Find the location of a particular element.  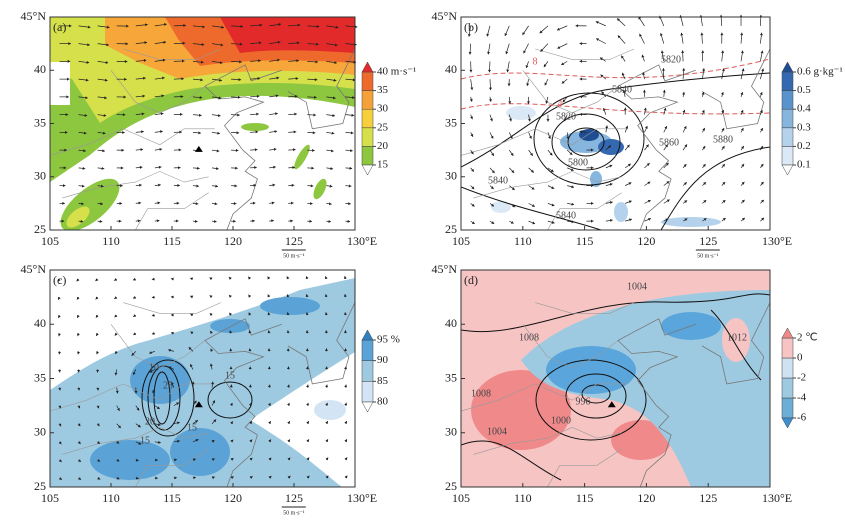

colorbar-tick-label: 0.1 is located at coordinates (804, 165).